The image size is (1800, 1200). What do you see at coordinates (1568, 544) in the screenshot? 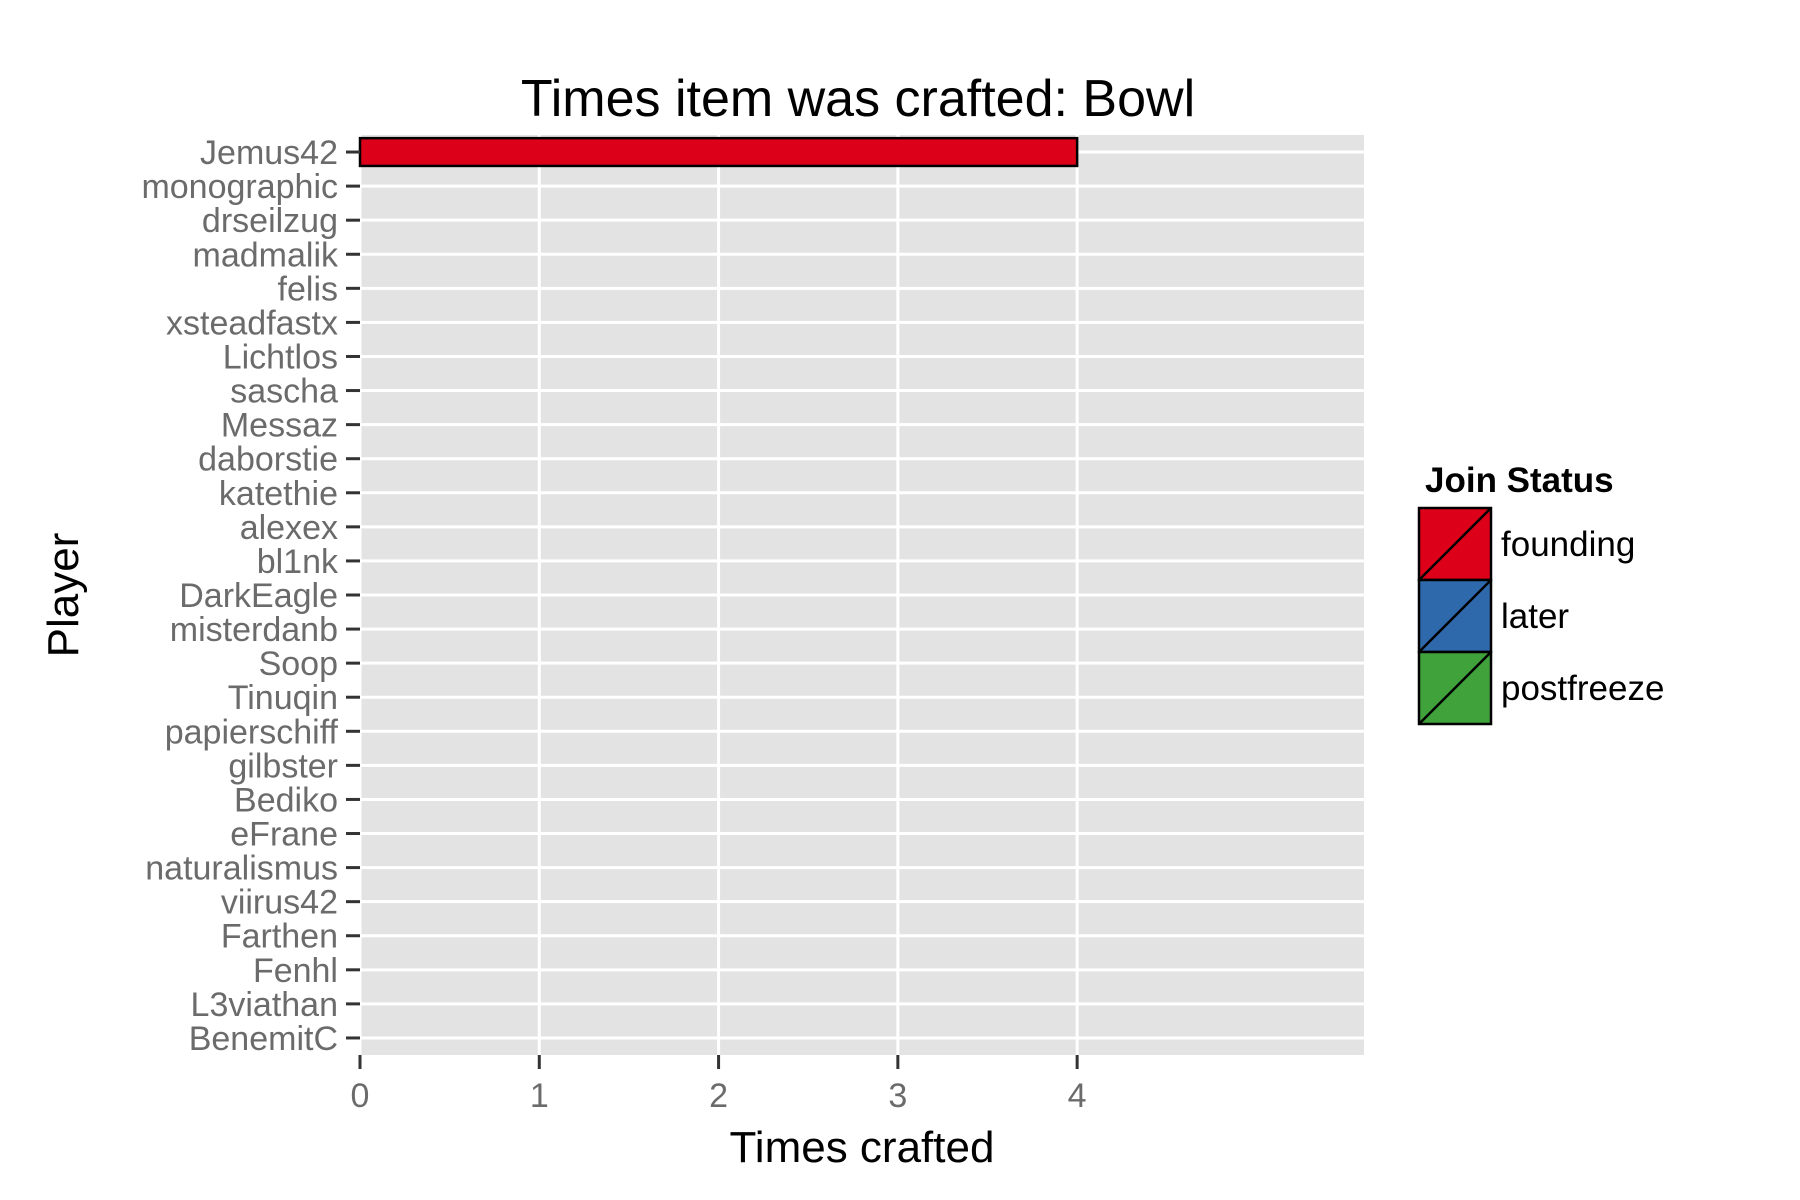
I see `legend-label-founding: founding` at bounding box center [1568, 544].